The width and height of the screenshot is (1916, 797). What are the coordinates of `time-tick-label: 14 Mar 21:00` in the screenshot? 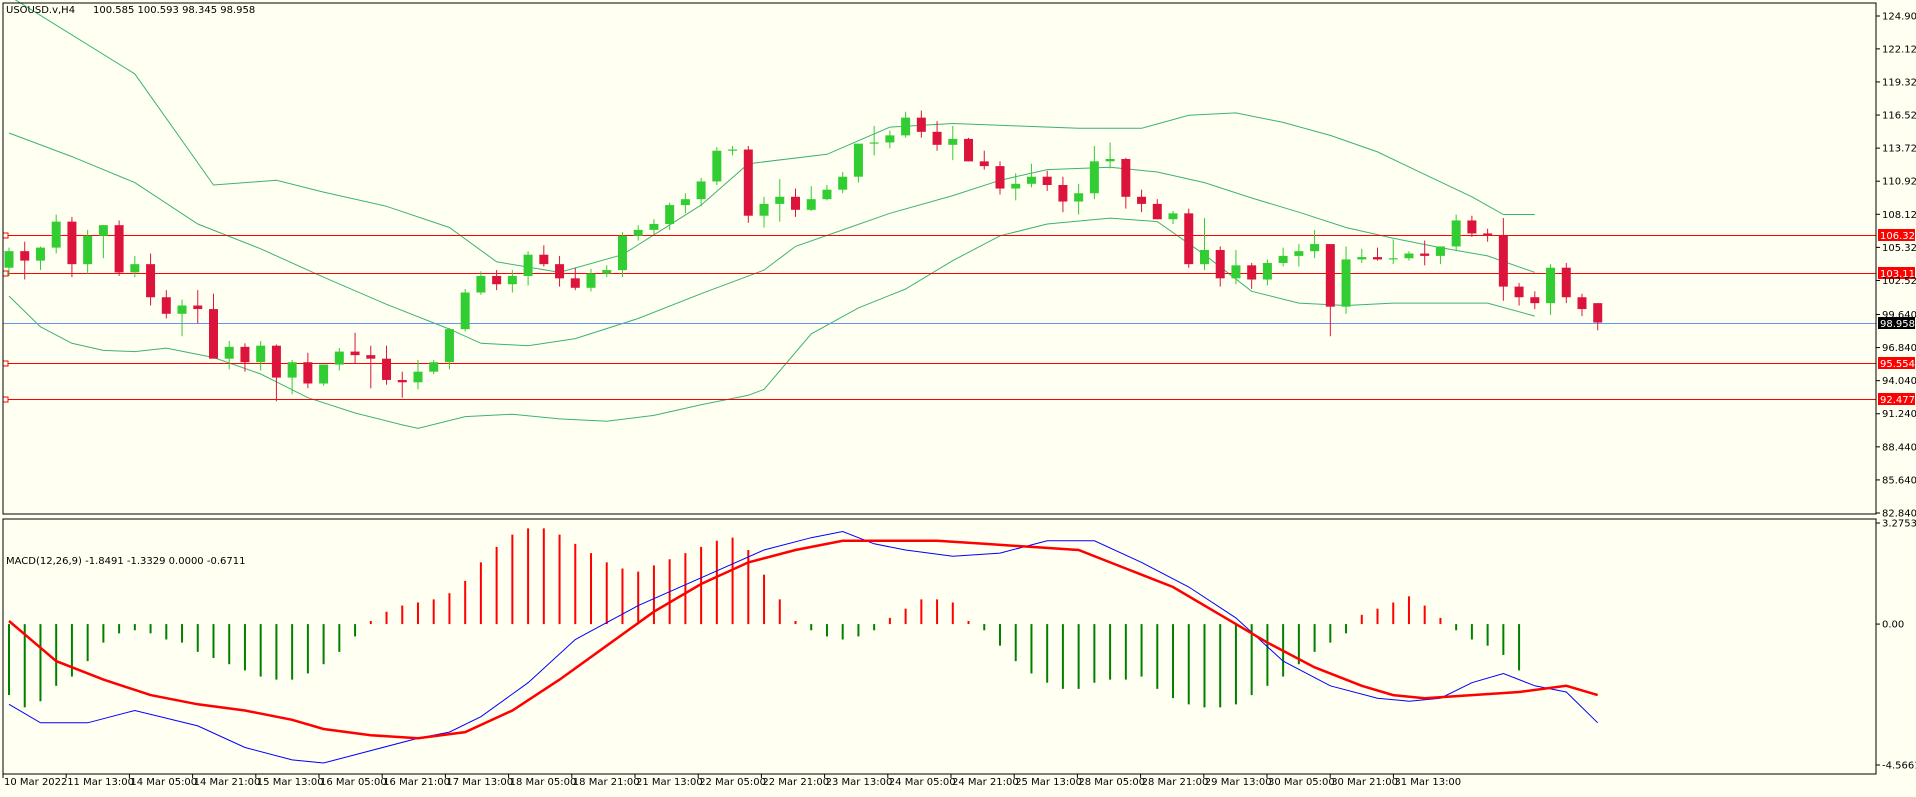 It's located at (227, 782).